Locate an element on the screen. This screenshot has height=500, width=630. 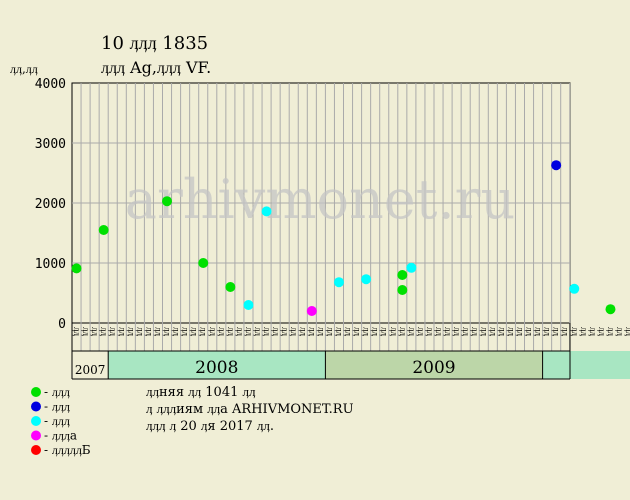
note-text: ӆӆняя ӆӆ 1041 ӆӆ is located at coordinates (201, 392).